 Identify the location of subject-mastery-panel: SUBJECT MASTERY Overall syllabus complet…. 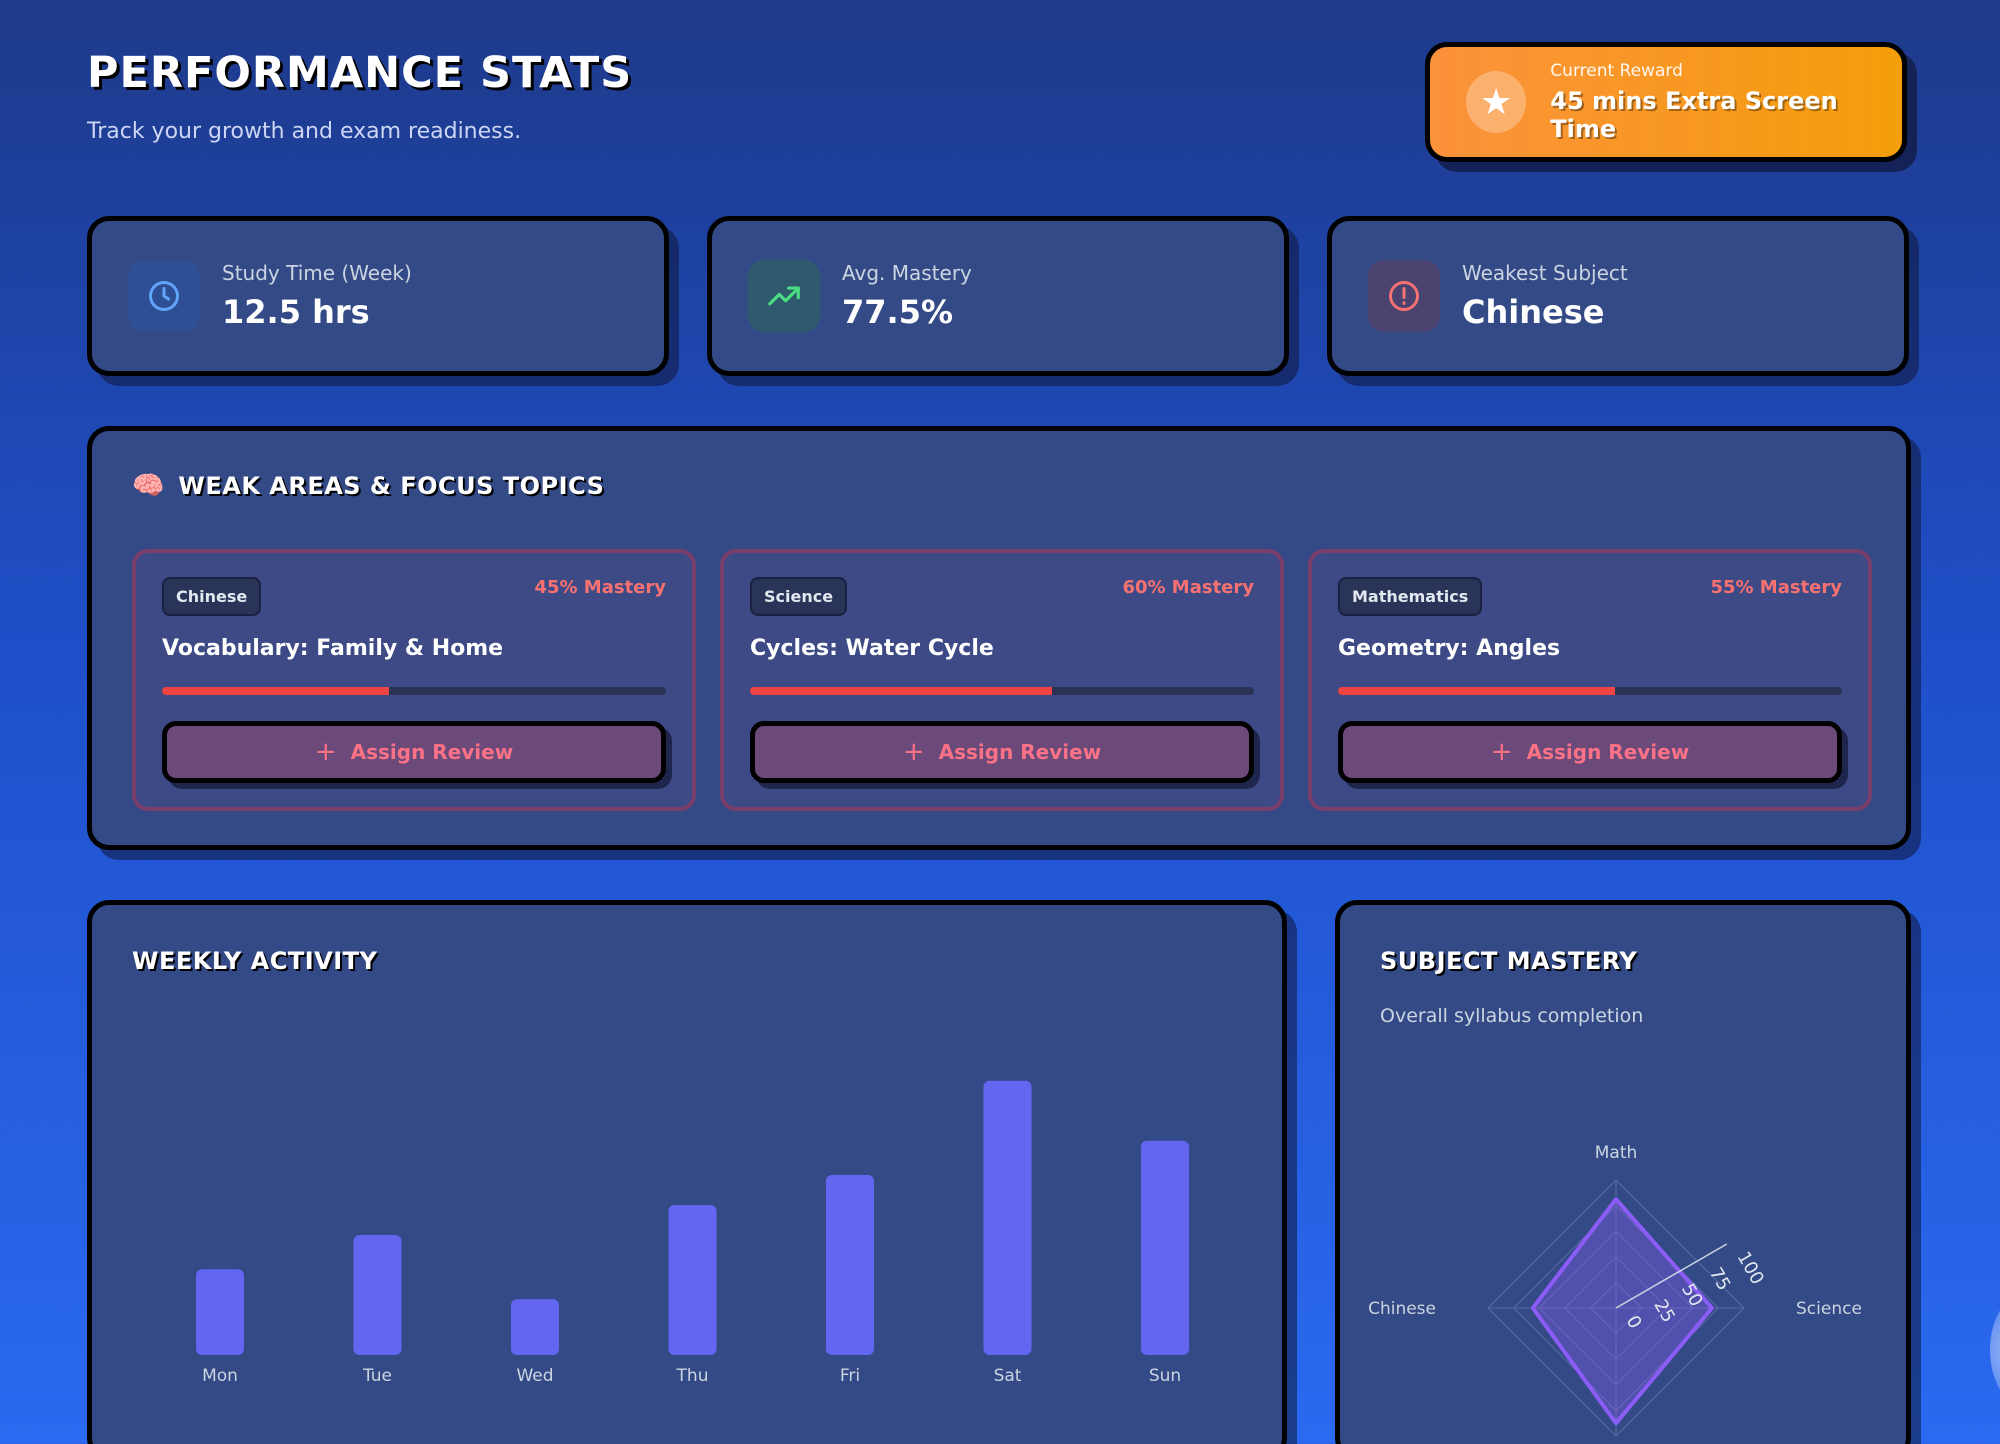
(1623, 1172).